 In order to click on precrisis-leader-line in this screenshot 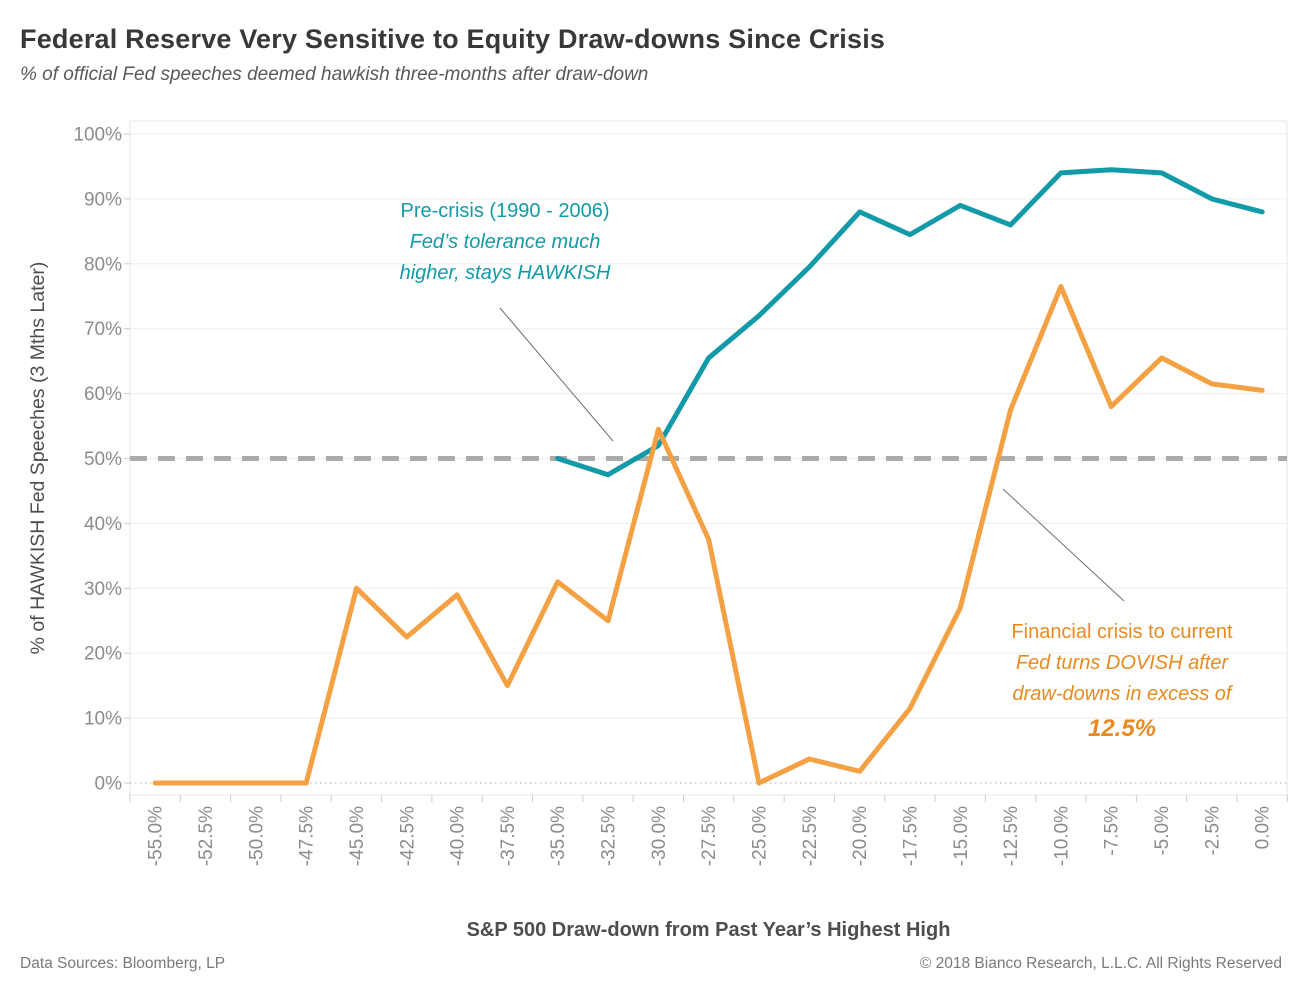, I will do `click(556, 374)`.